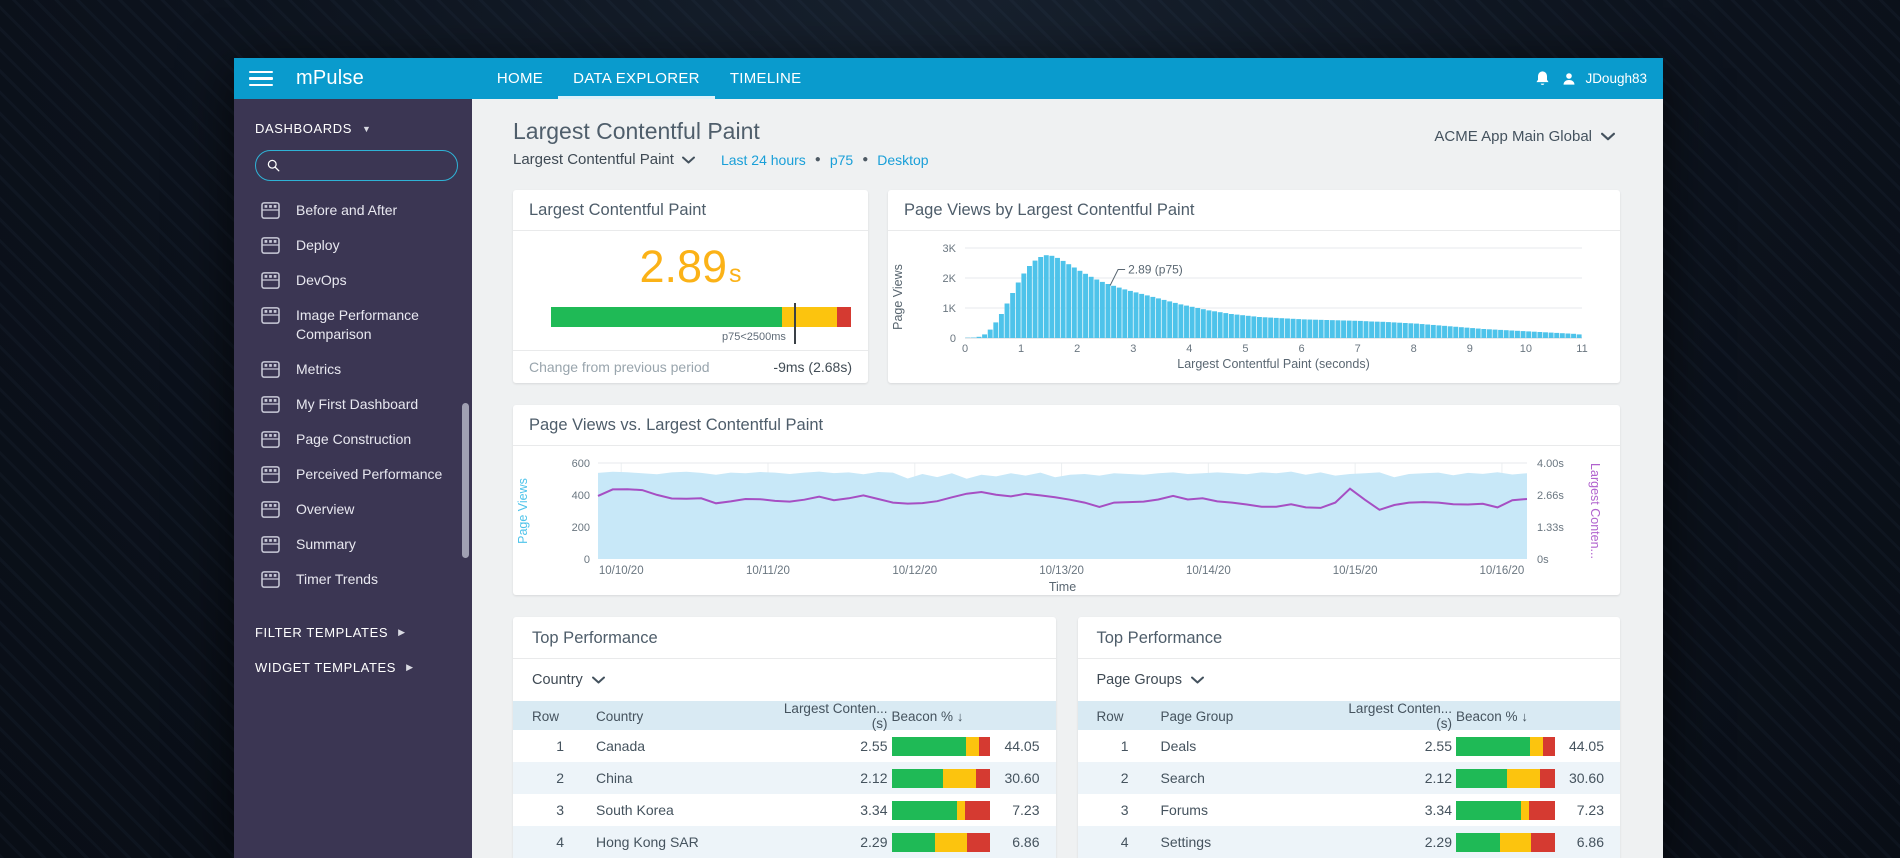 The image size is (1900, 858). What do you see at coordinates (1526, 349) in the screenshot?
I see `svg-text: 10` at bounding box center [1526, 349].